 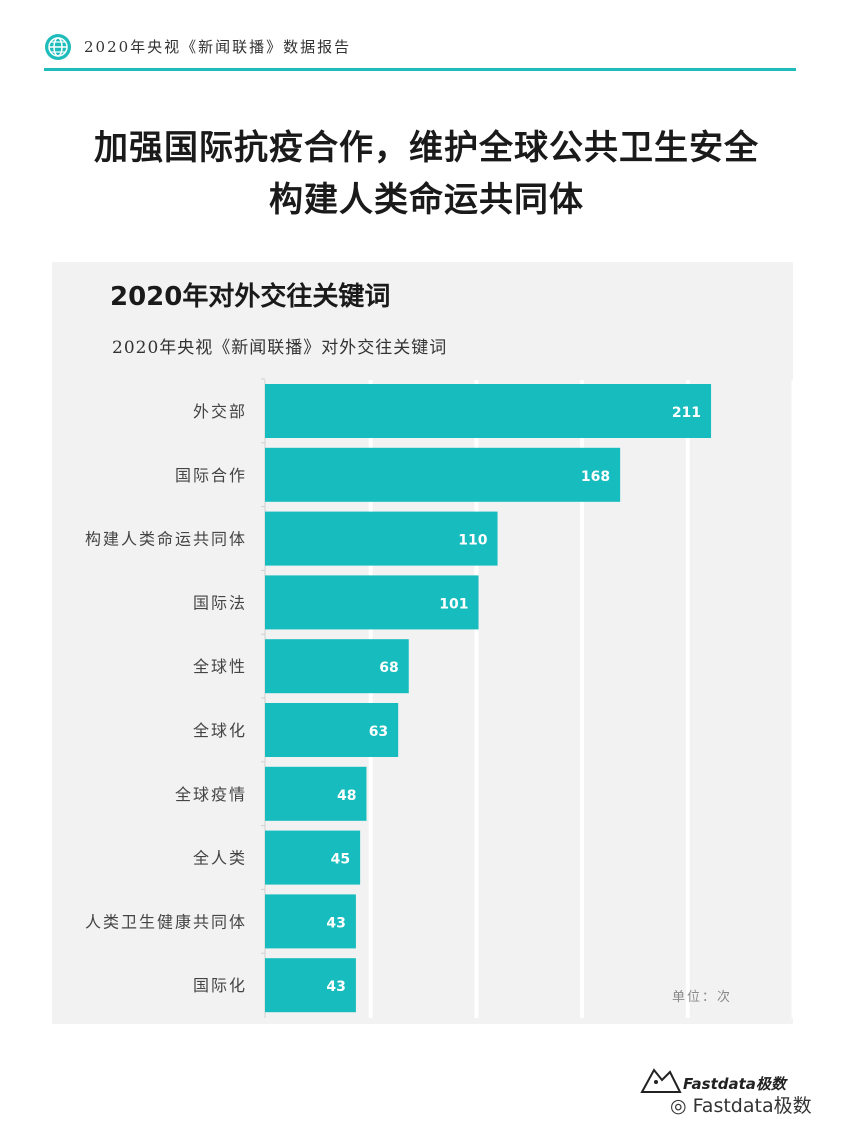 I want to click on category-label: 国际化, so click(x=220, y=985).